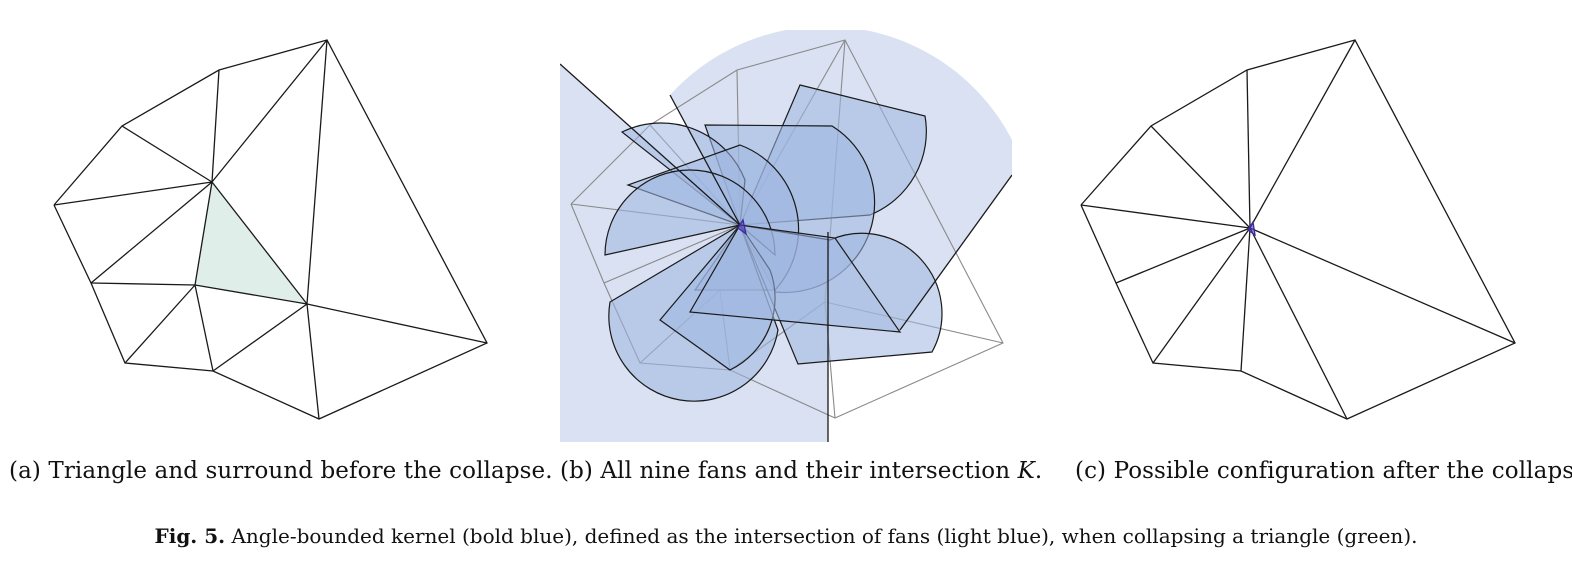  What do you see at coordinates (251, 243) in the screenshot?
I see `collapsed-triangle` at bounding box center [251, 243].